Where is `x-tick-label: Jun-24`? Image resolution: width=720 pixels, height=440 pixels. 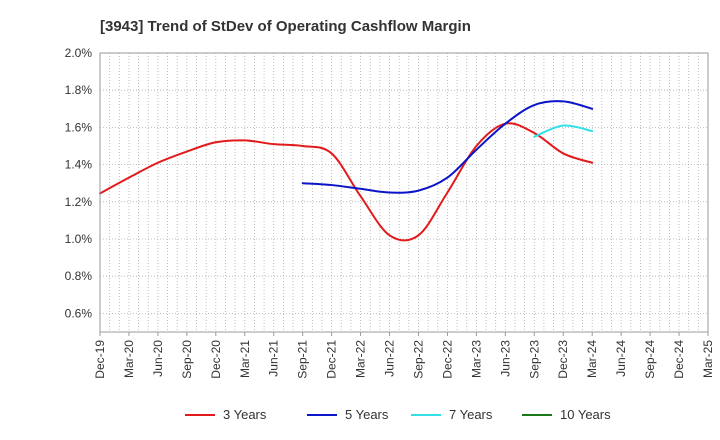 x-tick-label: Jun-24 is located at coordinates (621, 358).